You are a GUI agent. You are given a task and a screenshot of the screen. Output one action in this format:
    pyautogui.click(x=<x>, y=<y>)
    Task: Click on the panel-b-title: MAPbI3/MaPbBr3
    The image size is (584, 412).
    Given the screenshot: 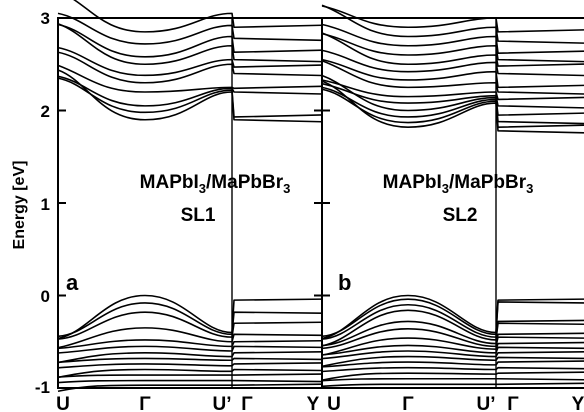 What is the action you would take?
    pyautogui.click(x=458, y=184)
    